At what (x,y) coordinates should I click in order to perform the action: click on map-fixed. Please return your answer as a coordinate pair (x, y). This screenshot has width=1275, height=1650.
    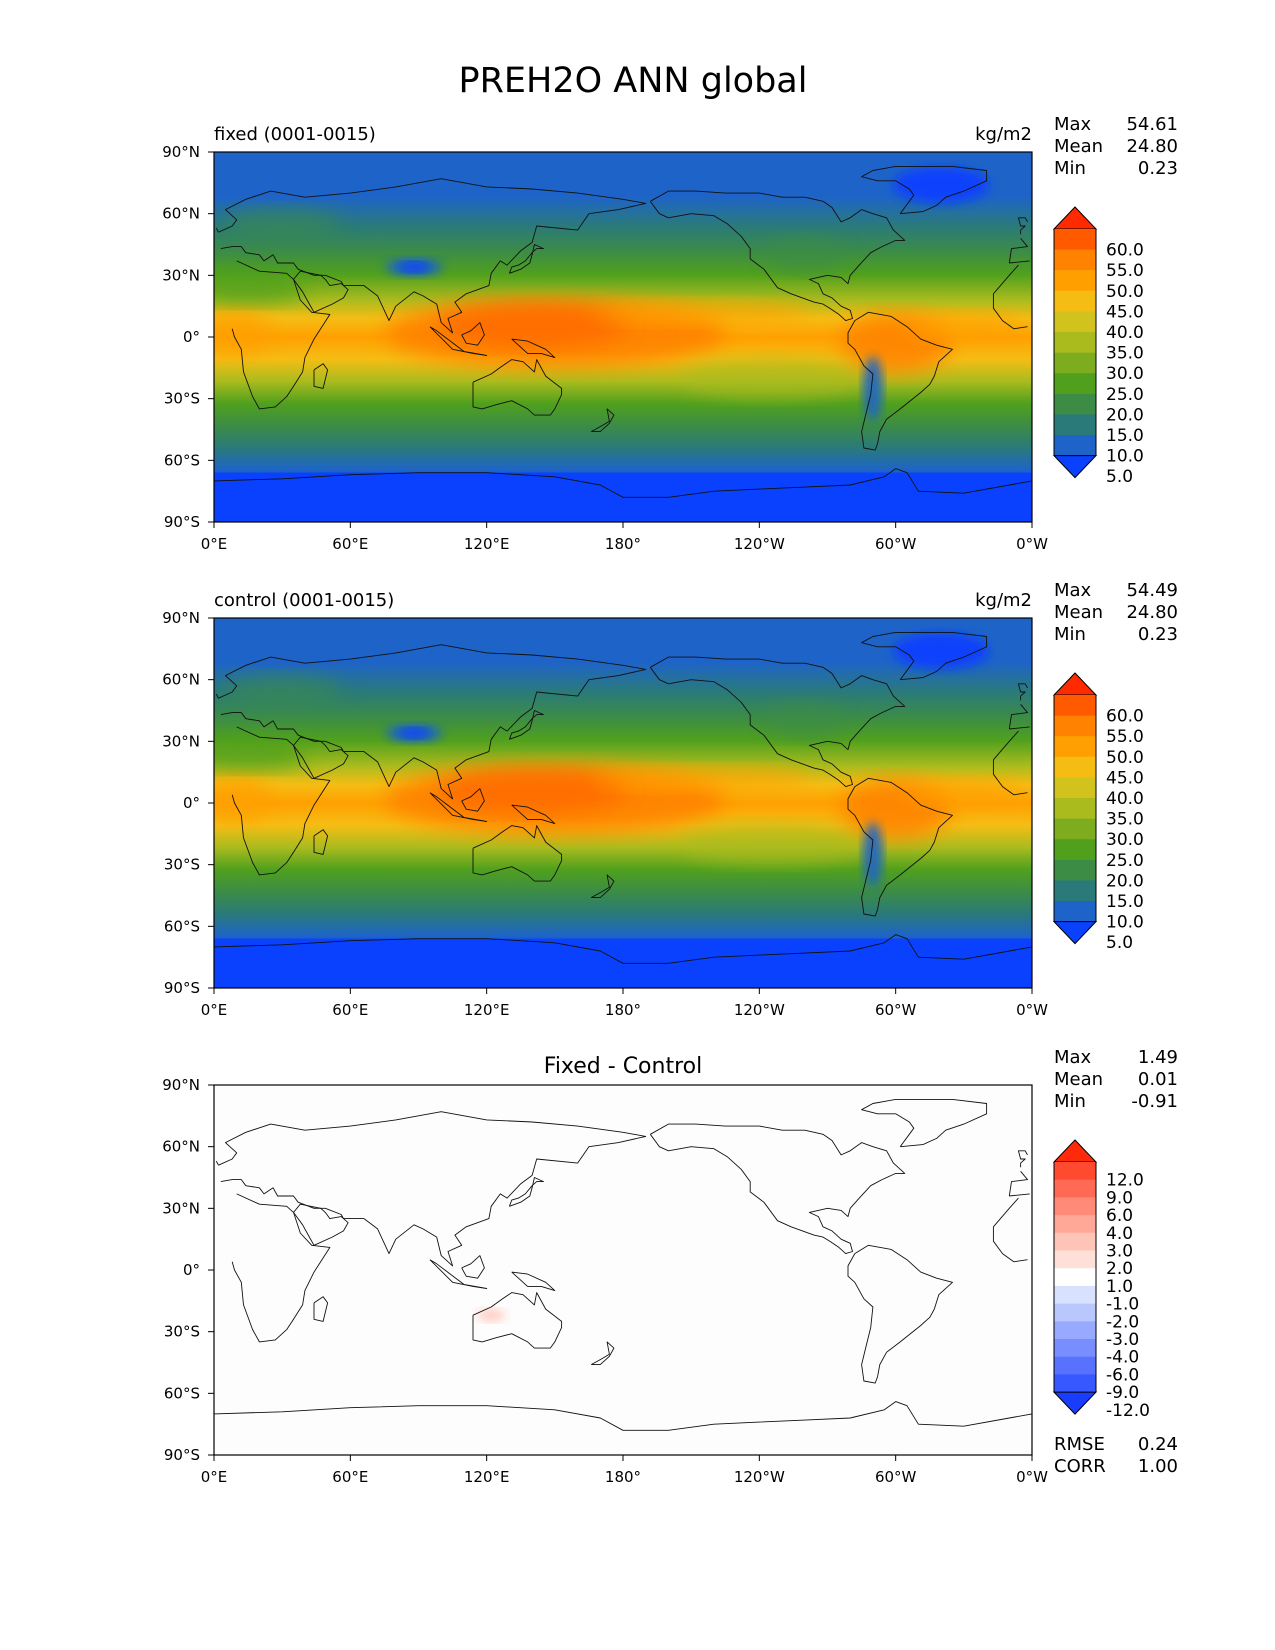
    Looking at the image, I should click on (623, 337).